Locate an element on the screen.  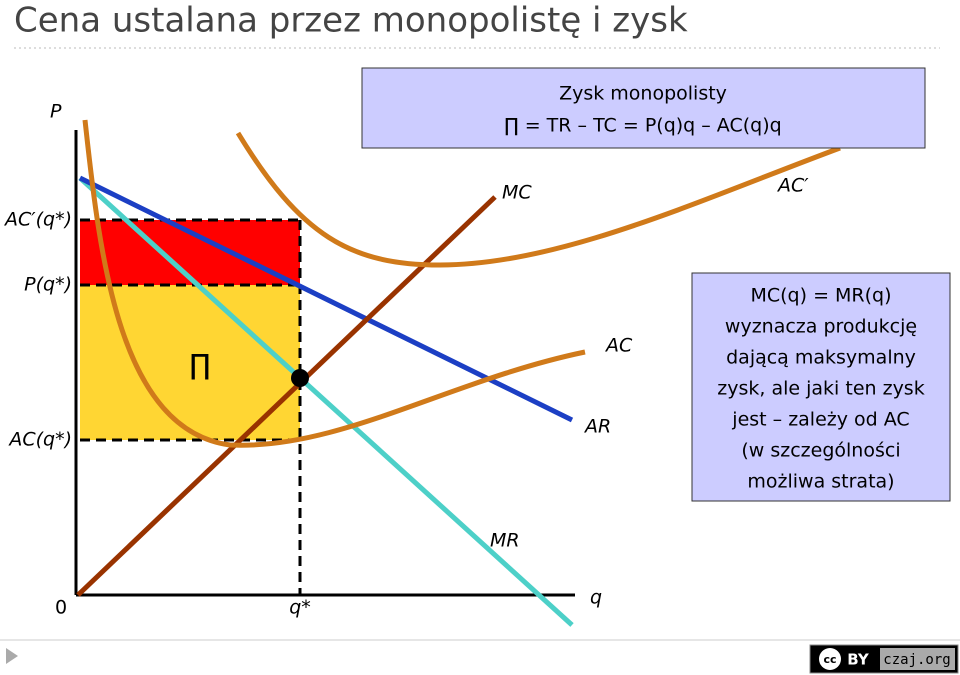
profit-label: ∏ is located at coordinates (199, 364).